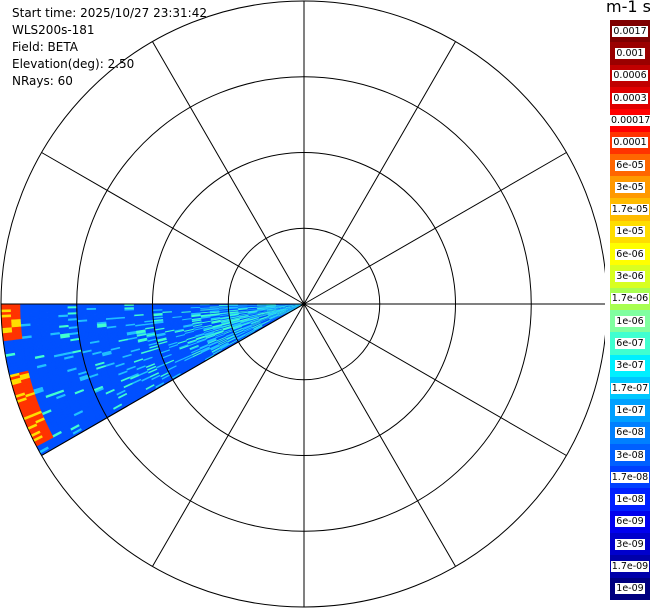 The image size is (650, 610). Describe the element at coordinates (630, 143) in the screenshot. I see `colorbar-tick-label: 0.0001` at that location.